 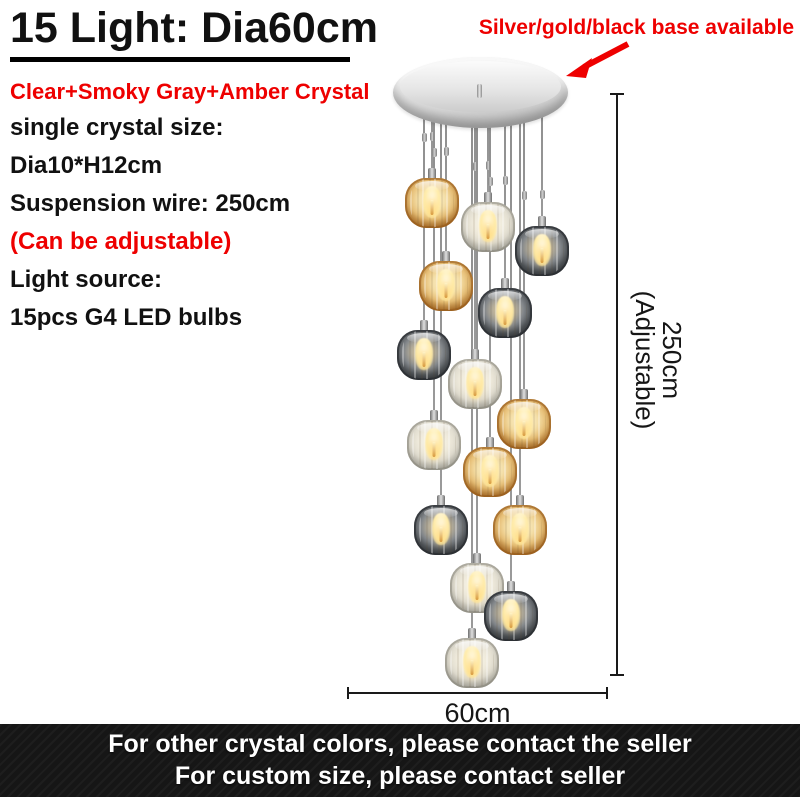 I want to click on spec-light-source-label: Light source:, so click(x=86, y=280).